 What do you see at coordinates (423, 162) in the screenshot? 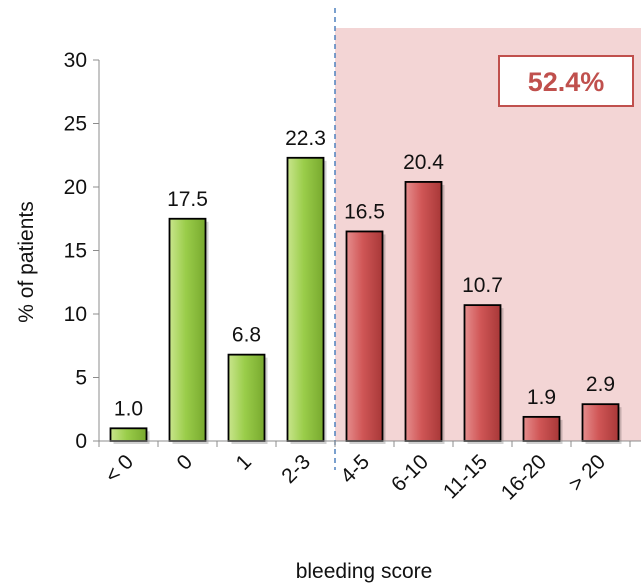
I see `data-label: 20.4` at bounding box center [423, 162].